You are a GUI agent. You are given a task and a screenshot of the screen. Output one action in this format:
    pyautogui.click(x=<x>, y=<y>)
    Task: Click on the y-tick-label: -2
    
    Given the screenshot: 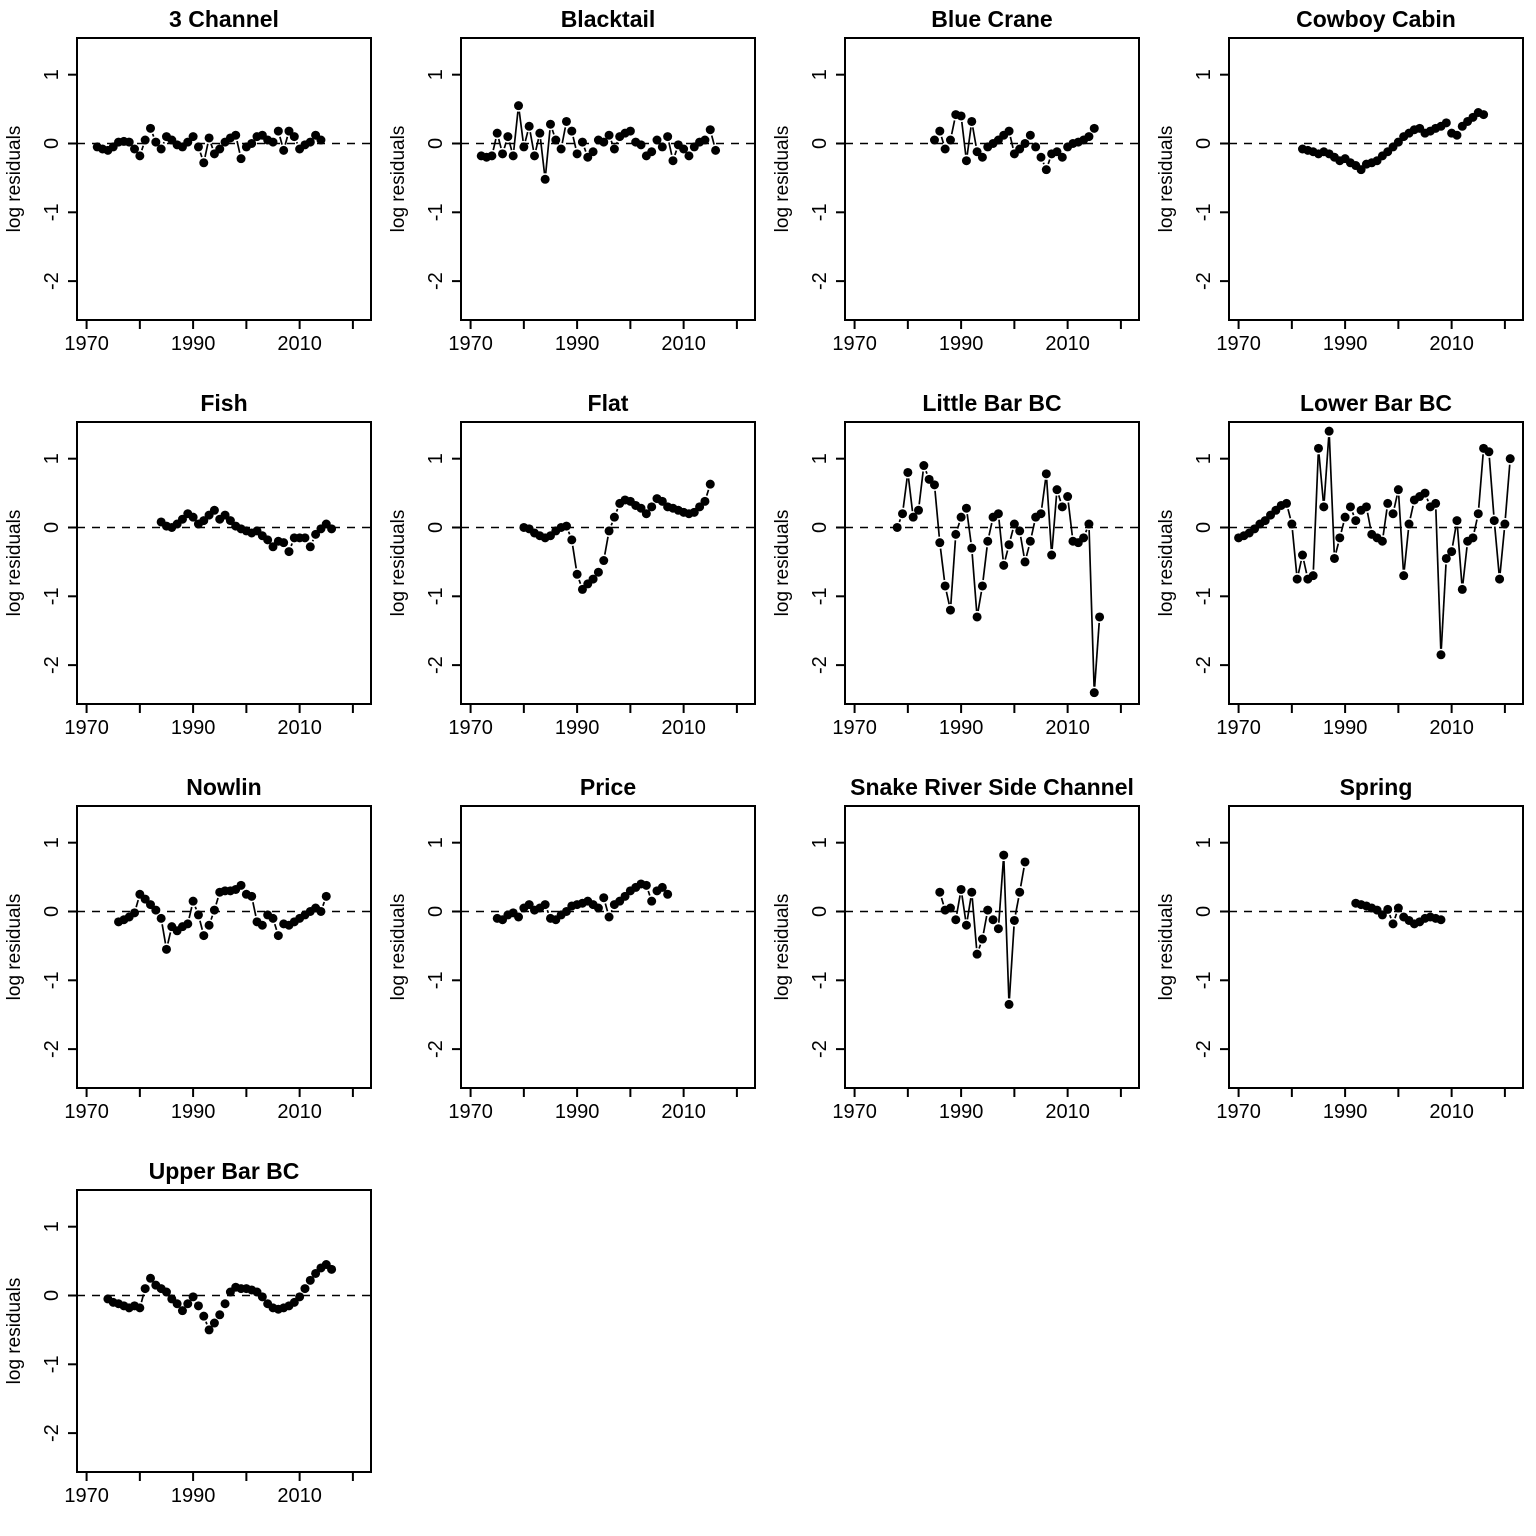 What is the action you would take?
    pyautogui.click(x=820, y=665)
    